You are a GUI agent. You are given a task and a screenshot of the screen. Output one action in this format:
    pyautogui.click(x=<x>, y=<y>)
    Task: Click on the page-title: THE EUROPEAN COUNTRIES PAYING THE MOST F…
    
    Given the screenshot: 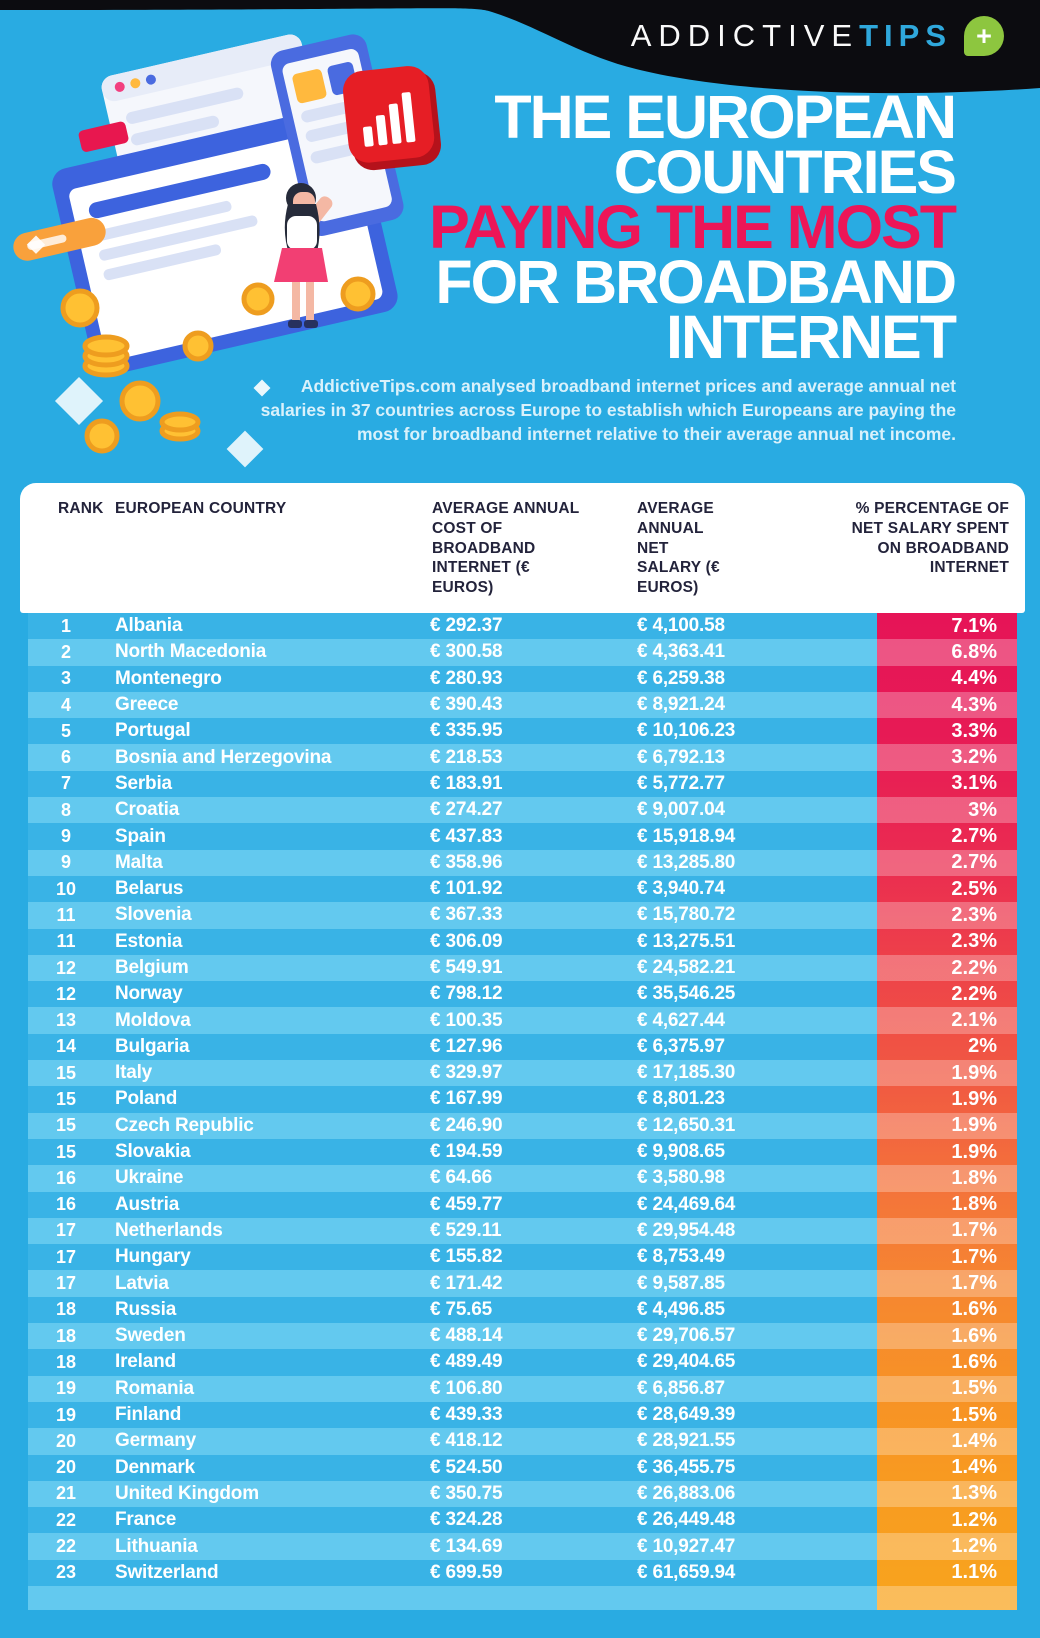 What is the action you would take?
    pyautogui.click(x=693, y=227)
    